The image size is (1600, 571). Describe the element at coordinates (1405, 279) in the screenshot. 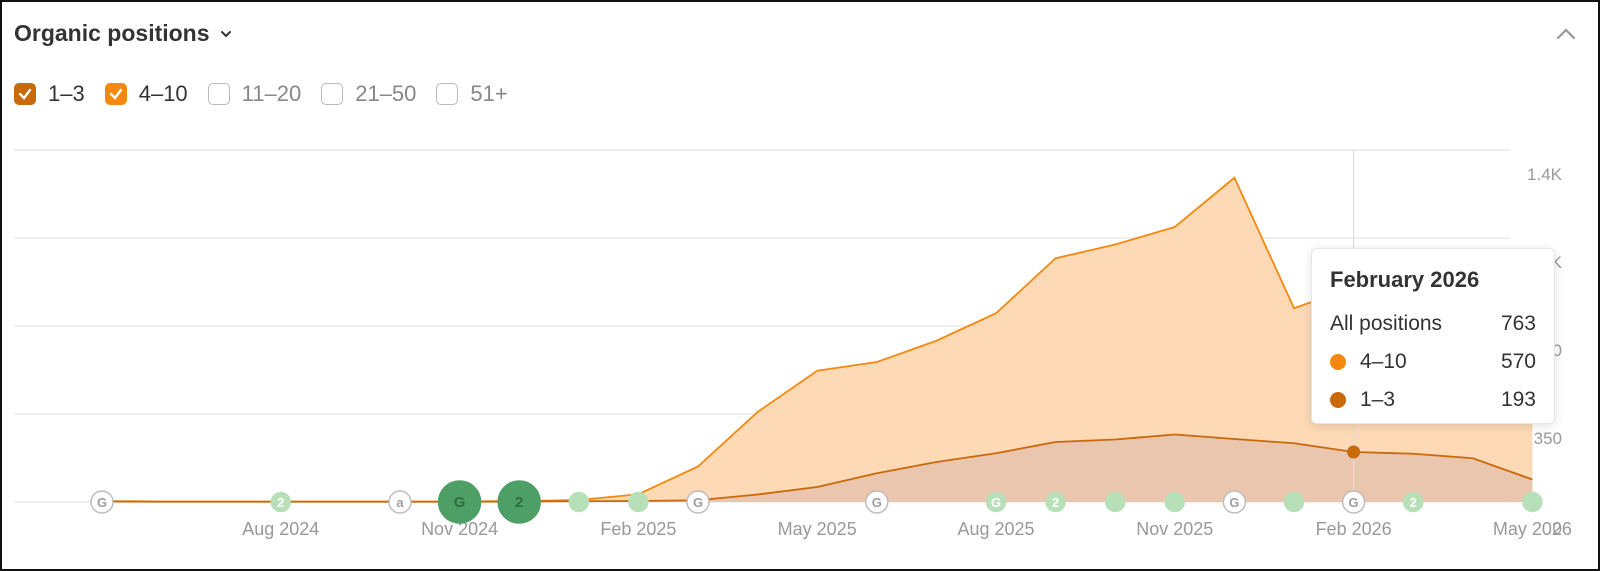

I see `tooltip-title: February 2026` at that location.